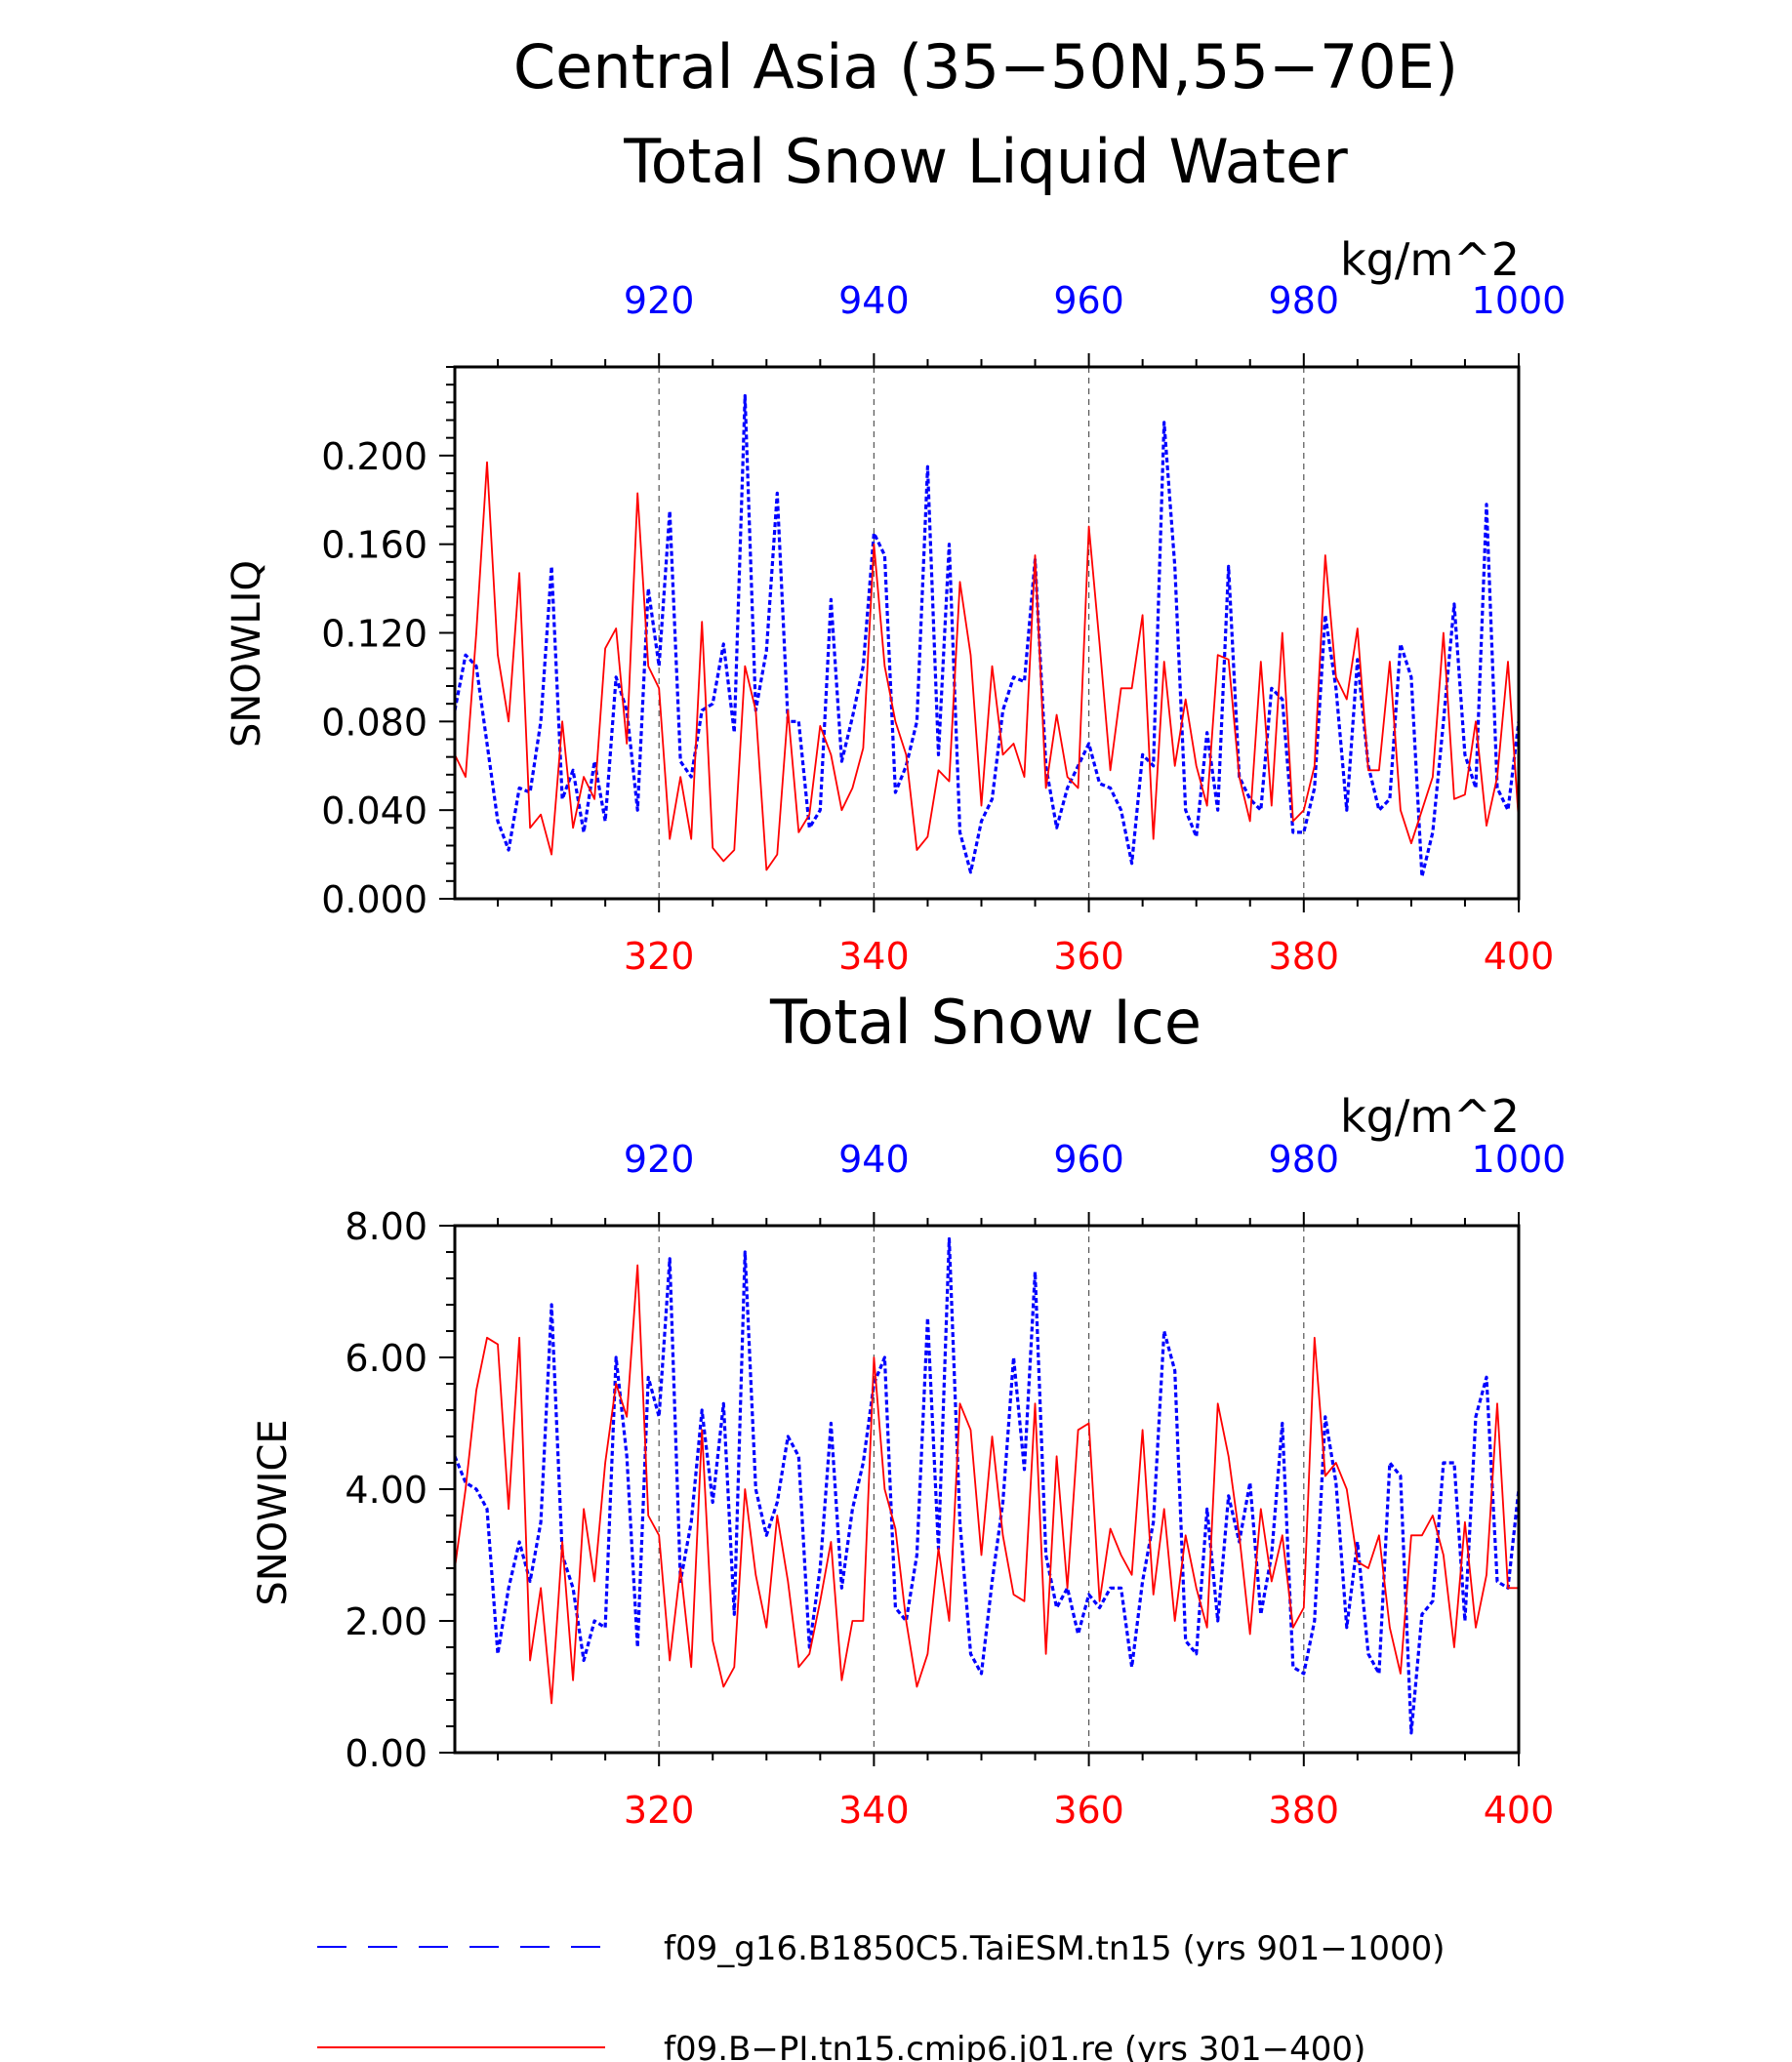 Image resolution: width=1792 pixels, height=2062 pixels. What do you see at coordinates (386, 1226) in the screenshot?
I see `snowice-y-tick-label: 8.00` at bounding box center [386, 1226].